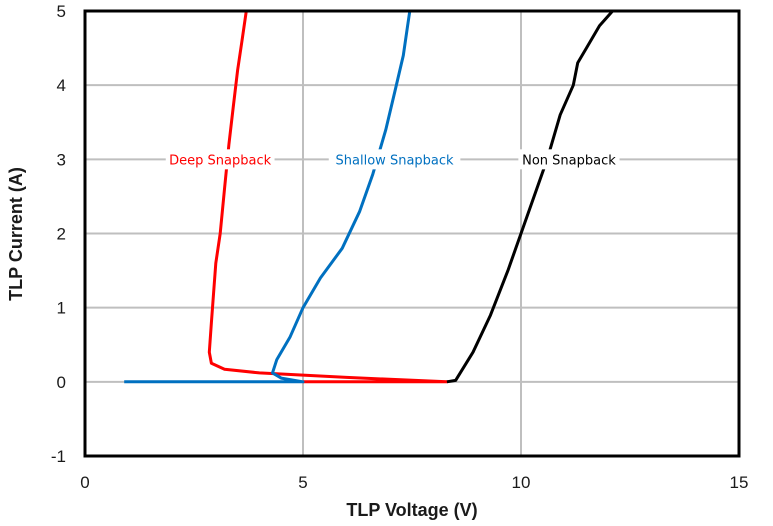 Image resolution: width=773 pixels, height=526 pixels. I want to click on x-tick-label: 5, so click(302, 482).